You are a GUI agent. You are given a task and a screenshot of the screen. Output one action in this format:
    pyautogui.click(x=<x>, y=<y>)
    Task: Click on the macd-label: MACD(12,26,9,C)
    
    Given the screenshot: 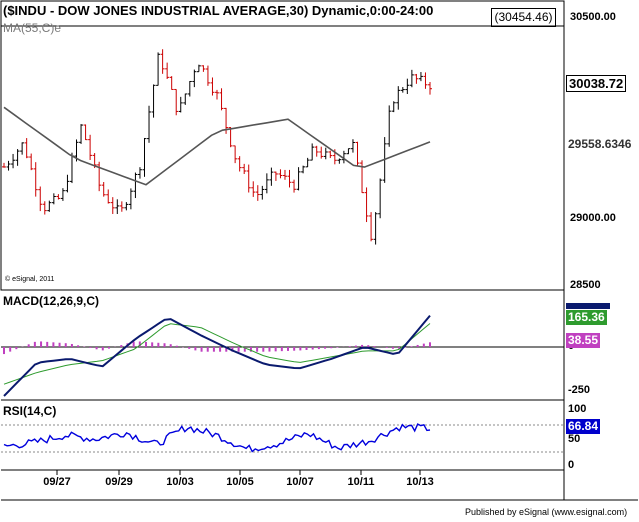 What is the action you would take?
    pyautogui.click(x=51, y=301)
    